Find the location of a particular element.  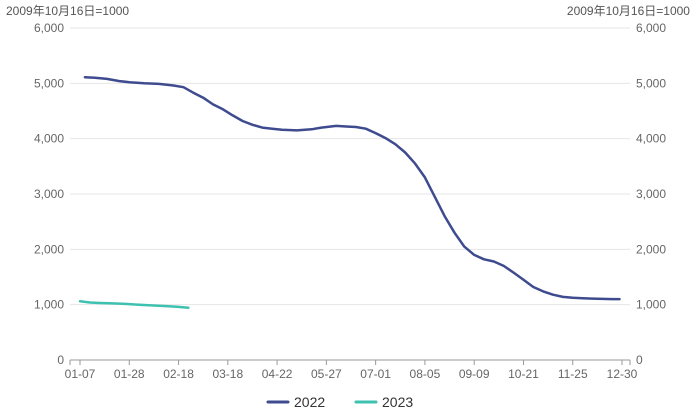

x-tick-label: 08-05 is located at coordinates (425, 374).